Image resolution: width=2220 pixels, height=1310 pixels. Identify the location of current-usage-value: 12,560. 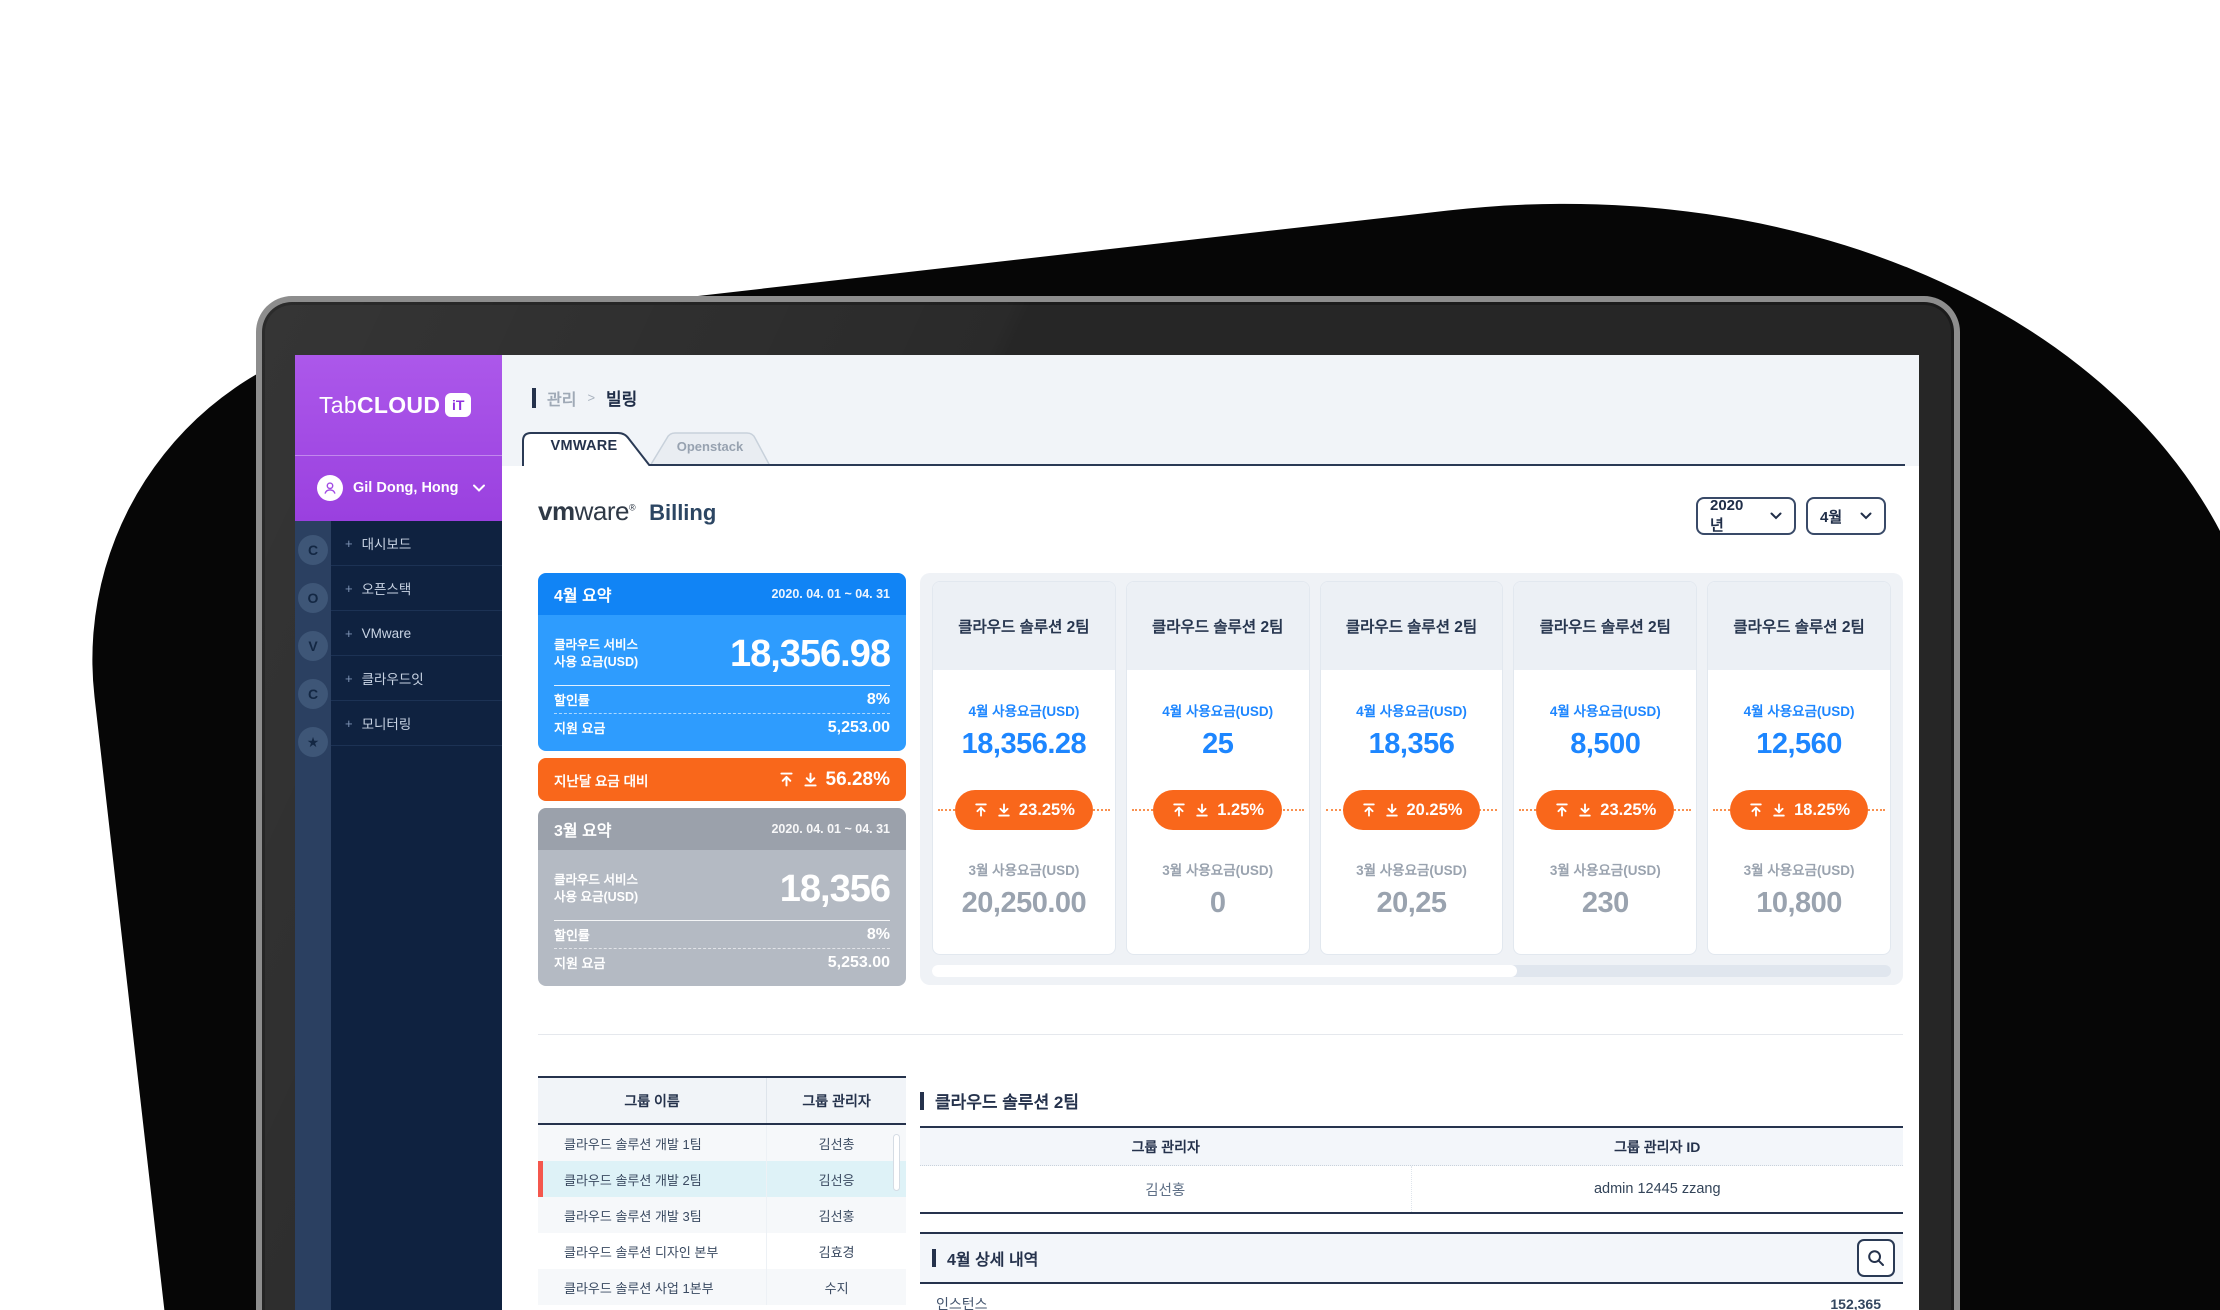
(1799, 744).